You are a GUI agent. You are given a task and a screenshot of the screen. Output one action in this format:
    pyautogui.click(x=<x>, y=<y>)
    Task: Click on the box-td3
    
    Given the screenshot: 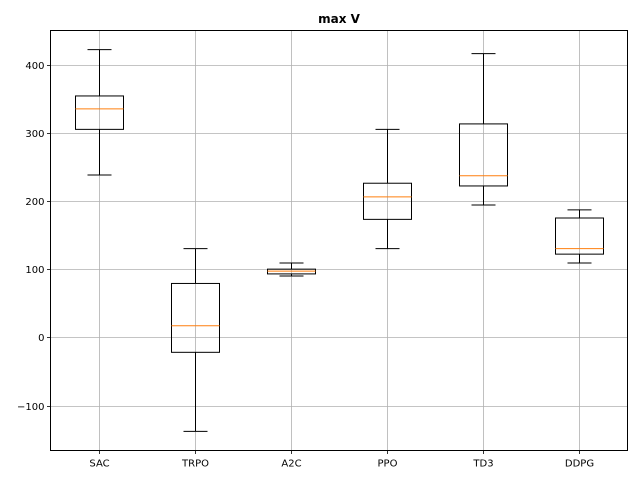 What is the action you would take?
    pyautogui.click(x=483, y=129)
    